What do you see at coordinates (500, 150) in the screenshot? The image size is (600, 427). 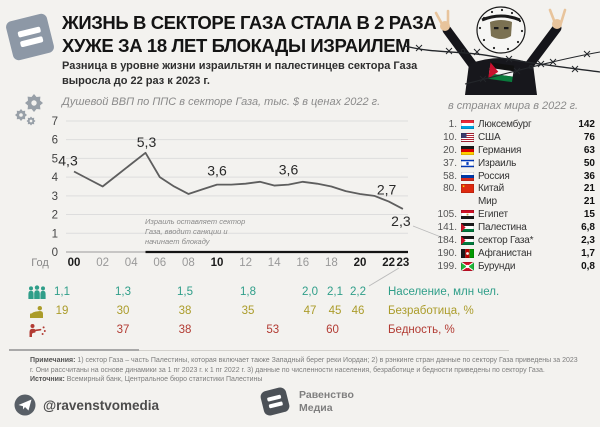 I see `country-name: Германия` at bounding box center [500, 150].